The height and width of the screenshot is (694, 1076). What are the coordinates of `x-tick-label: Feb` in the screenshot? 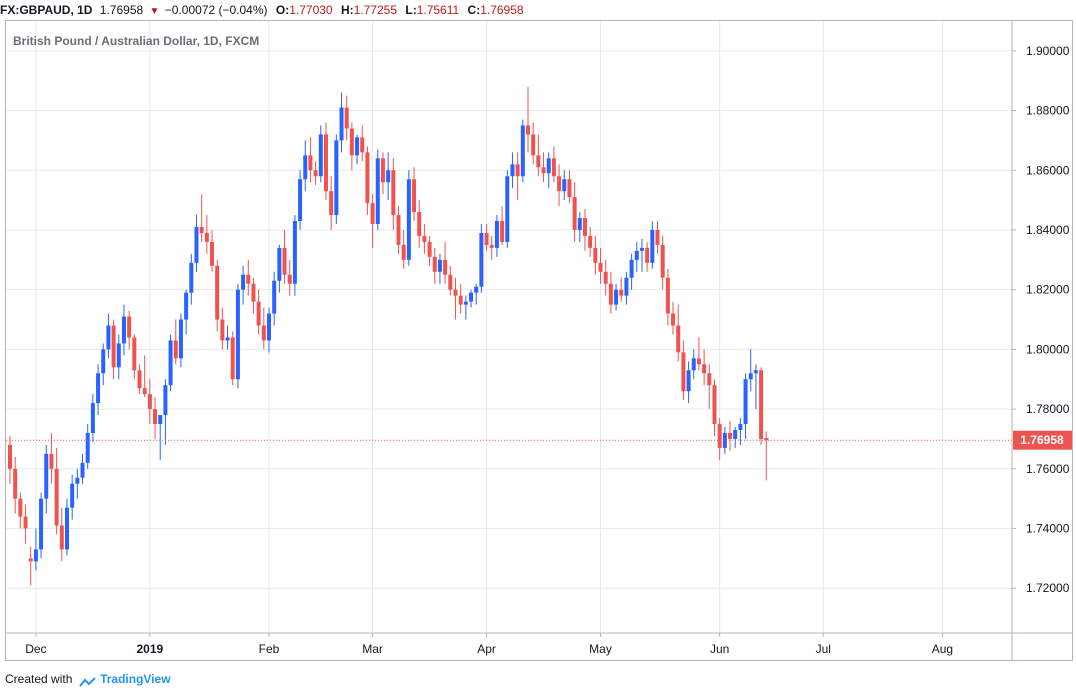 It's located at (269, 649).